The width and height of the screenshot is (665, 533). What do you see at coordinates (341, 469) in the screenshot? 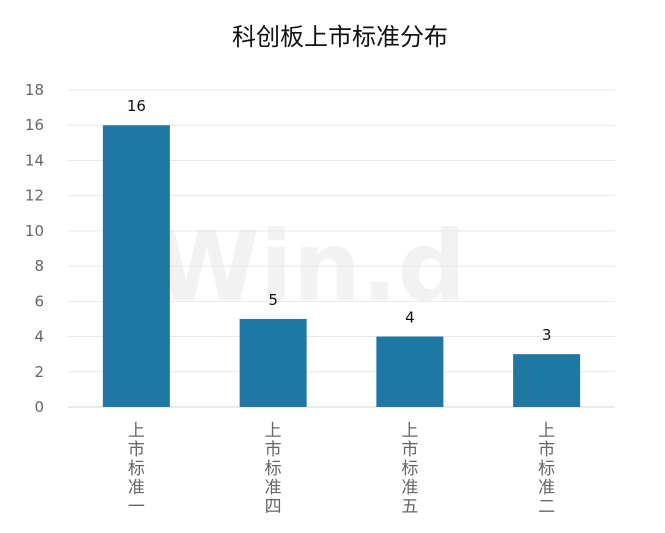
I see `x-axis: 上市标准一 上市标准四 上市标准五 上市标准二` at bounding box center [341, 469].